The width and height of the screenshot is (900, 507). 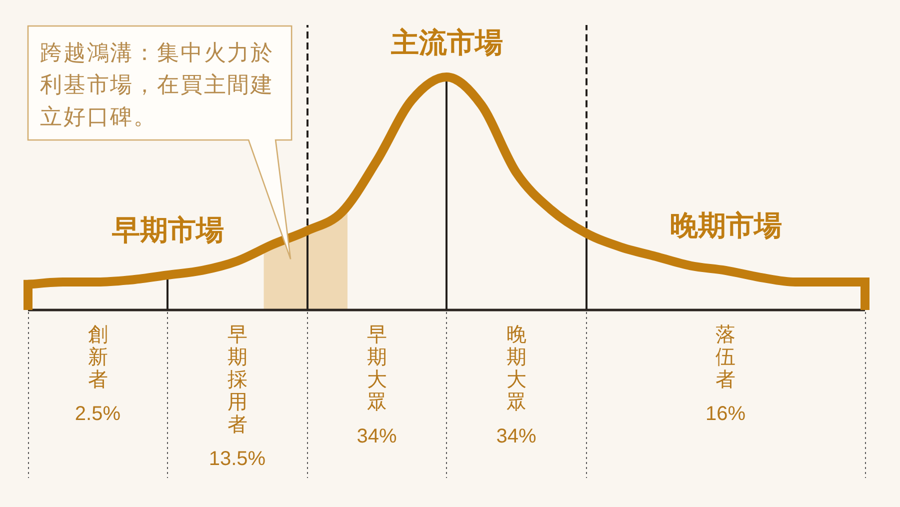 What do you see at coordinates (237, 397) in the screenshot?
I see `x-tick-label: 早期採用者 13.5%` at bounding box center [237, 397].